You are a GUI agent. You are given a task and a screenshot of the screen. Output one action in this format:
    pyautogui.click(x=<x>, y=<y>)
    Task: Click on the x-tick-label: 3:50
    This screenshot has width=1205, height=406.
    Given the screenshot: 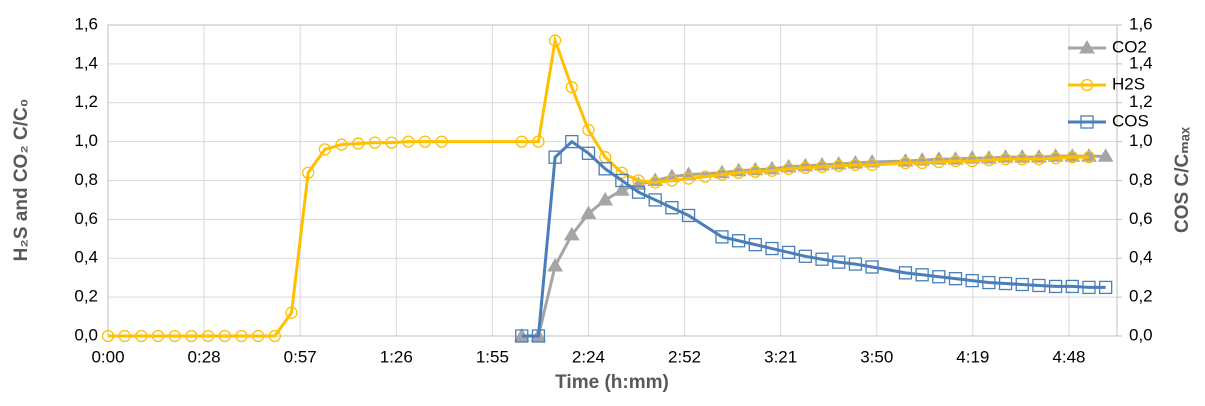 What is the action you would take?
    pyautogui.click(x=876, y=356)
    